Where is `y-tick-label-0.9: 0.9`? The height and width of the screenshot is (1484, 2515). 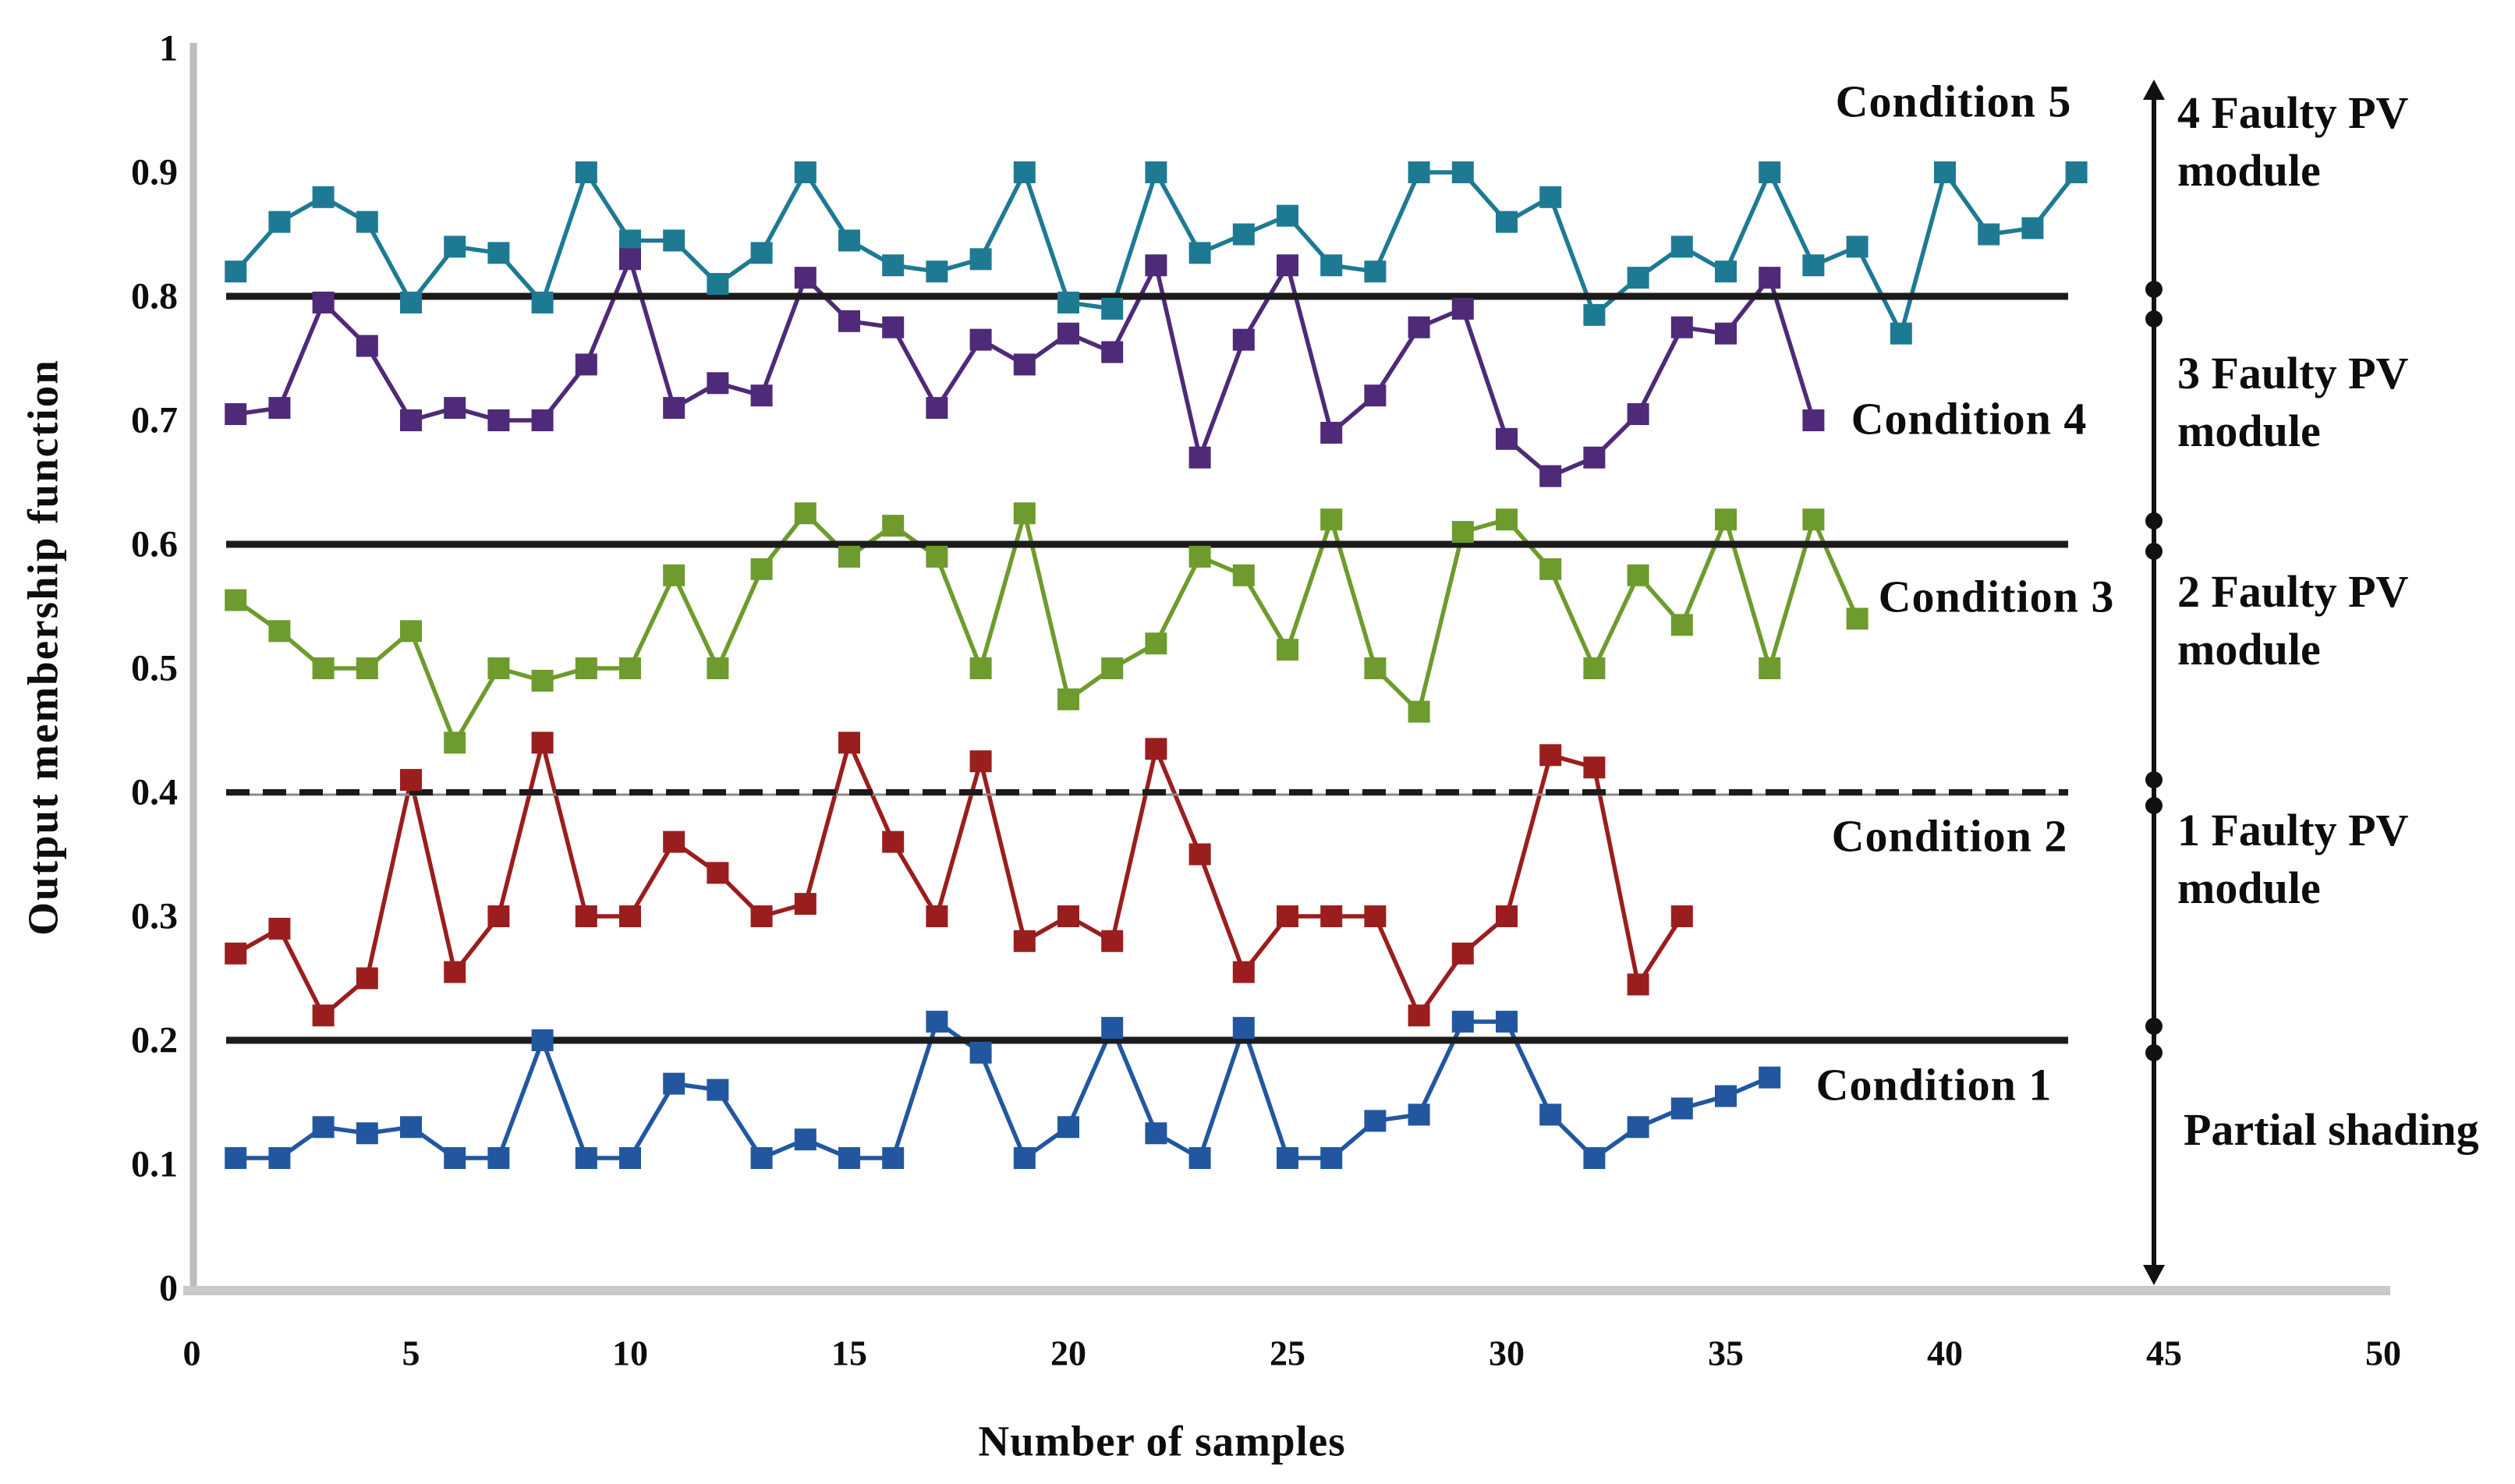
y-tick-label-0.9: 0.9 is located at coordinates (154, 172).